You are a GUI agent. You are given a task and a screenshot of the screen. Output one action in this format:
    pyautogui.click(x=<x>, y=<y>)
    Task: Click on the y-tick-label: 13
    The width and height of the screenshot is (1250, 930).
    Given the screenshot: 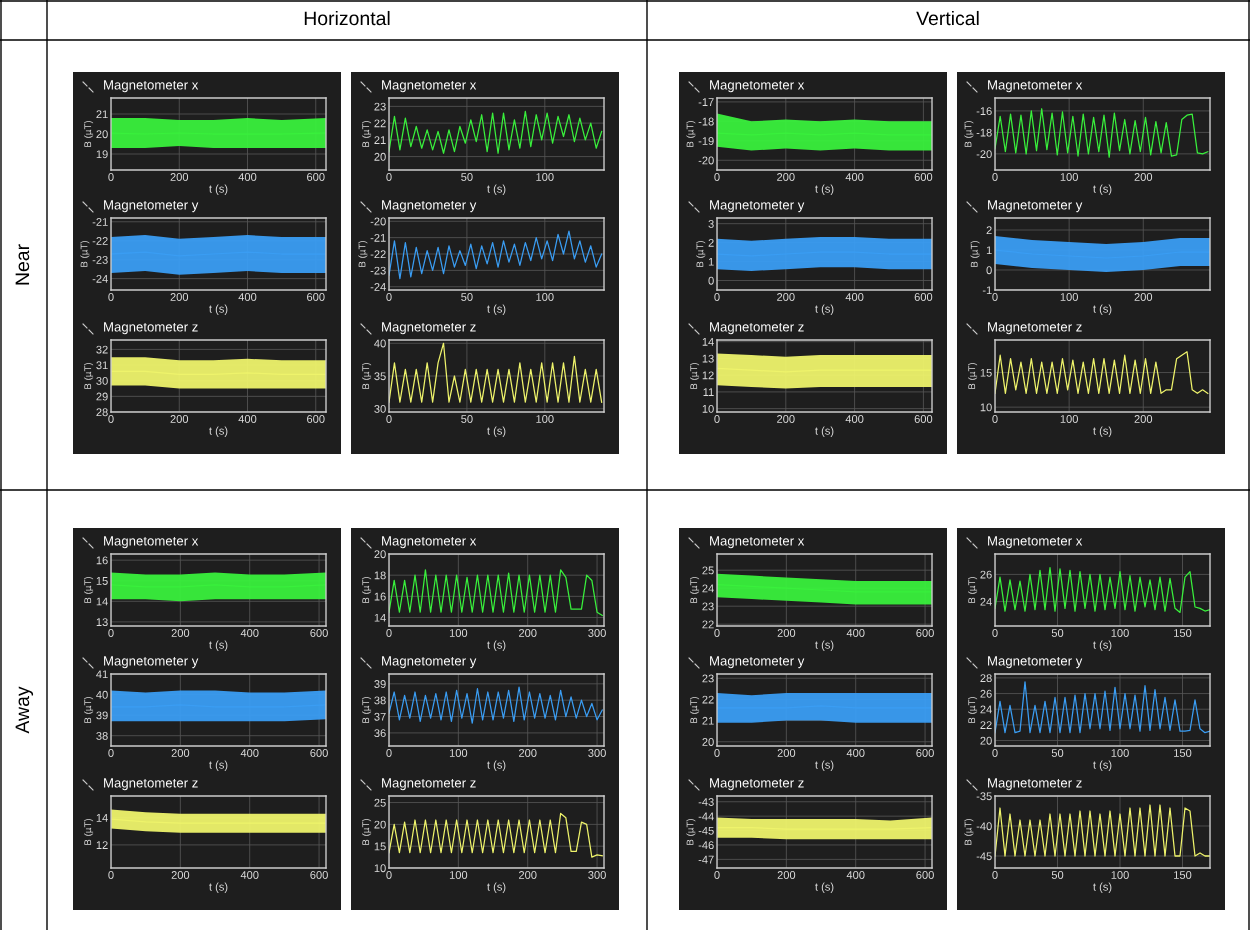 What is the action you would take?
    pyautogui.click(x=102, y=622)
    